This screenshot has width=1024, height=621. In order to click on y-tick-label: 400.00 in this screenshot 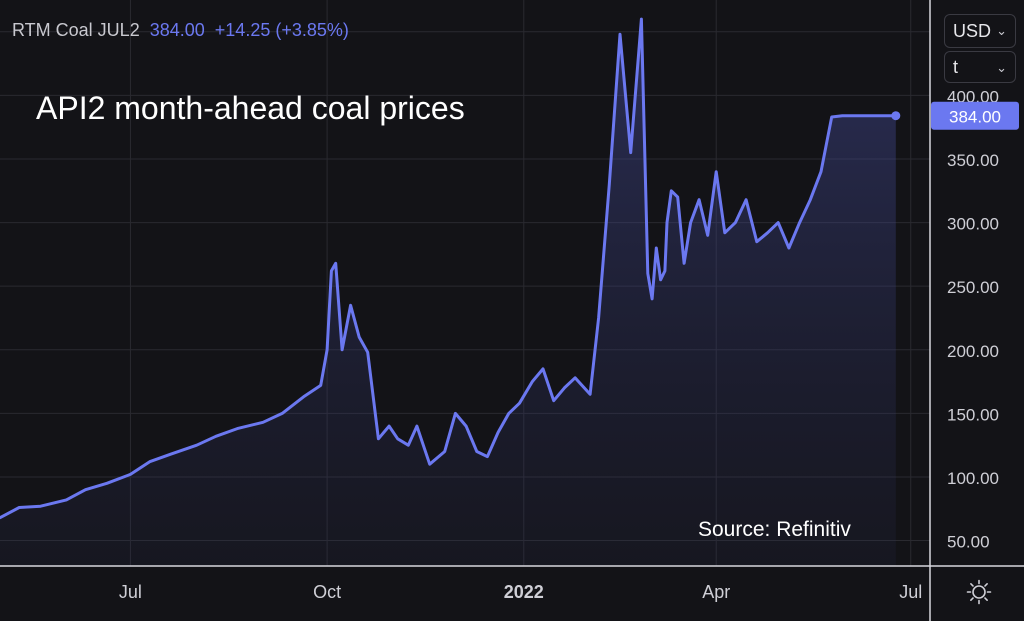, I will do `click(973, 96)`.